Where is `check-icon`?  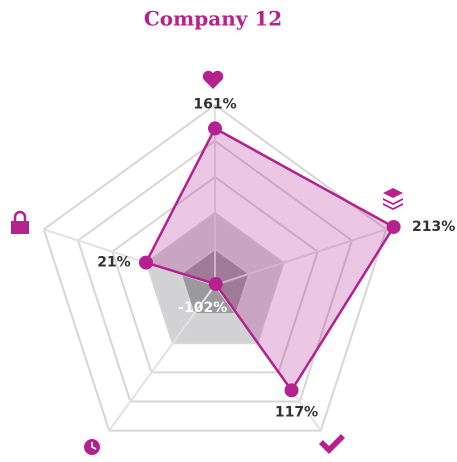 check-icon is located at coordinates (332, 444).